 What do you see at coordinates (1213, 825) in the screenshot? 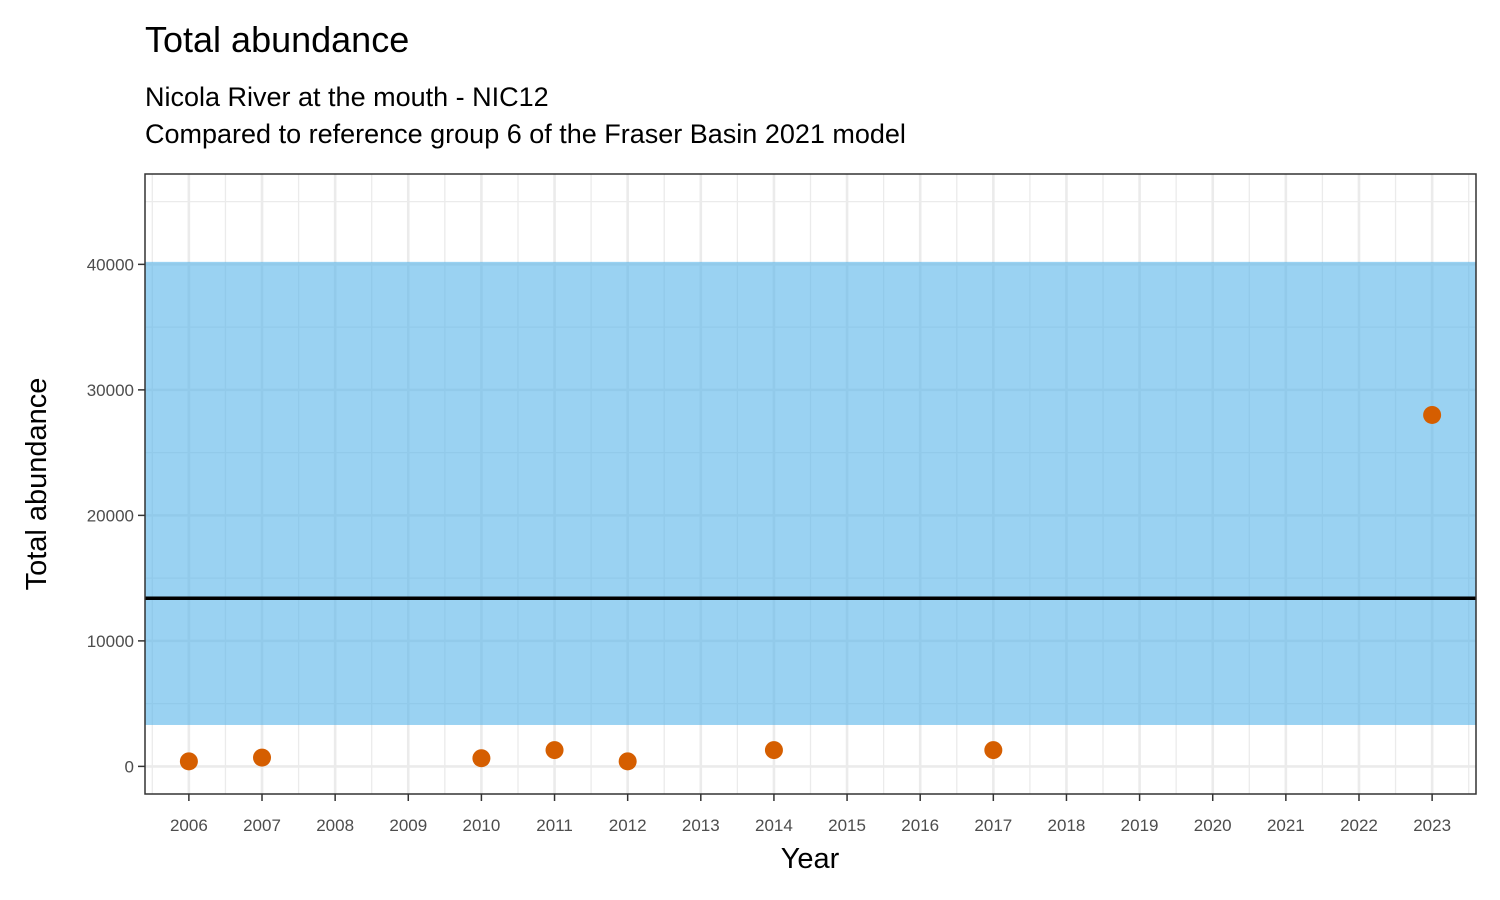
I see `x-tick-label: 2020` at bounding box center [1213, 825].